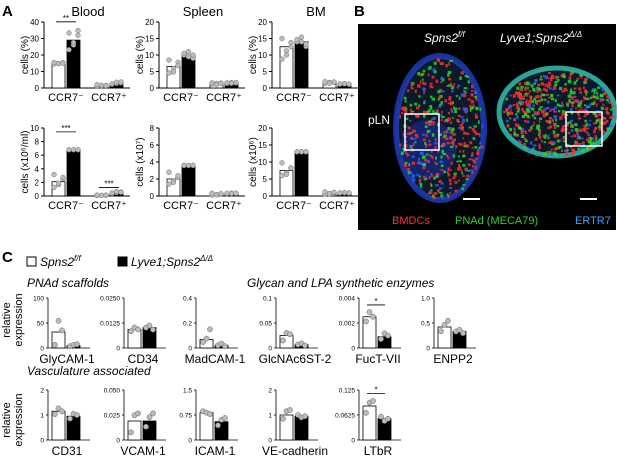 Image resolution: width=617 pixels, height=476 pixels. What do you see at coordinates (172, 261) in the screenshot?
I see `legend-label-ko: Lyve1;Spns2Δ/Δ` at bounding box center [172, 261].